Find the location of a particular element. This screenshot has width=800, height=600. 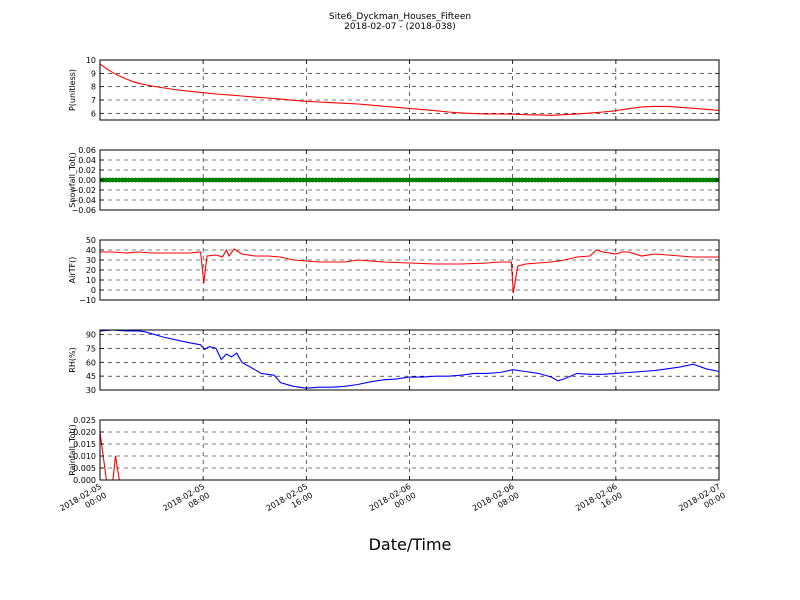

y-tick-label: 8 is located at coordinates (93, 87).